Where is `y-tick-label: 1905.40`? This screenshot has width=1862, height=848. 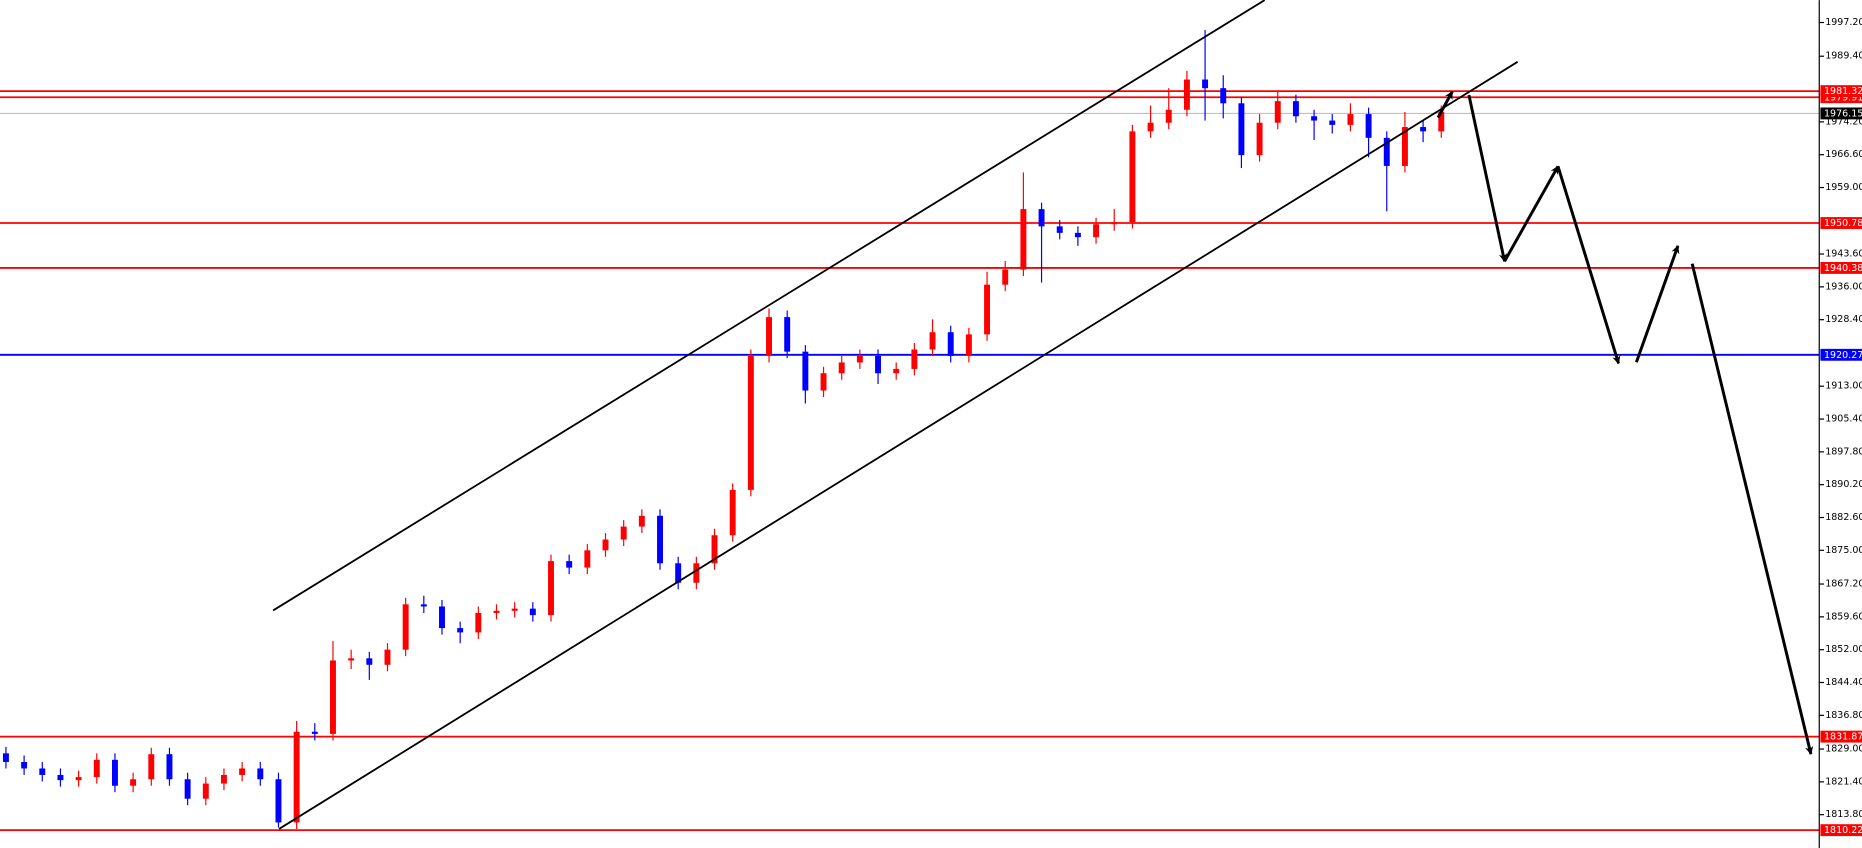 y-tick-label: 1905.40 is located at coordinates (1843, 419).